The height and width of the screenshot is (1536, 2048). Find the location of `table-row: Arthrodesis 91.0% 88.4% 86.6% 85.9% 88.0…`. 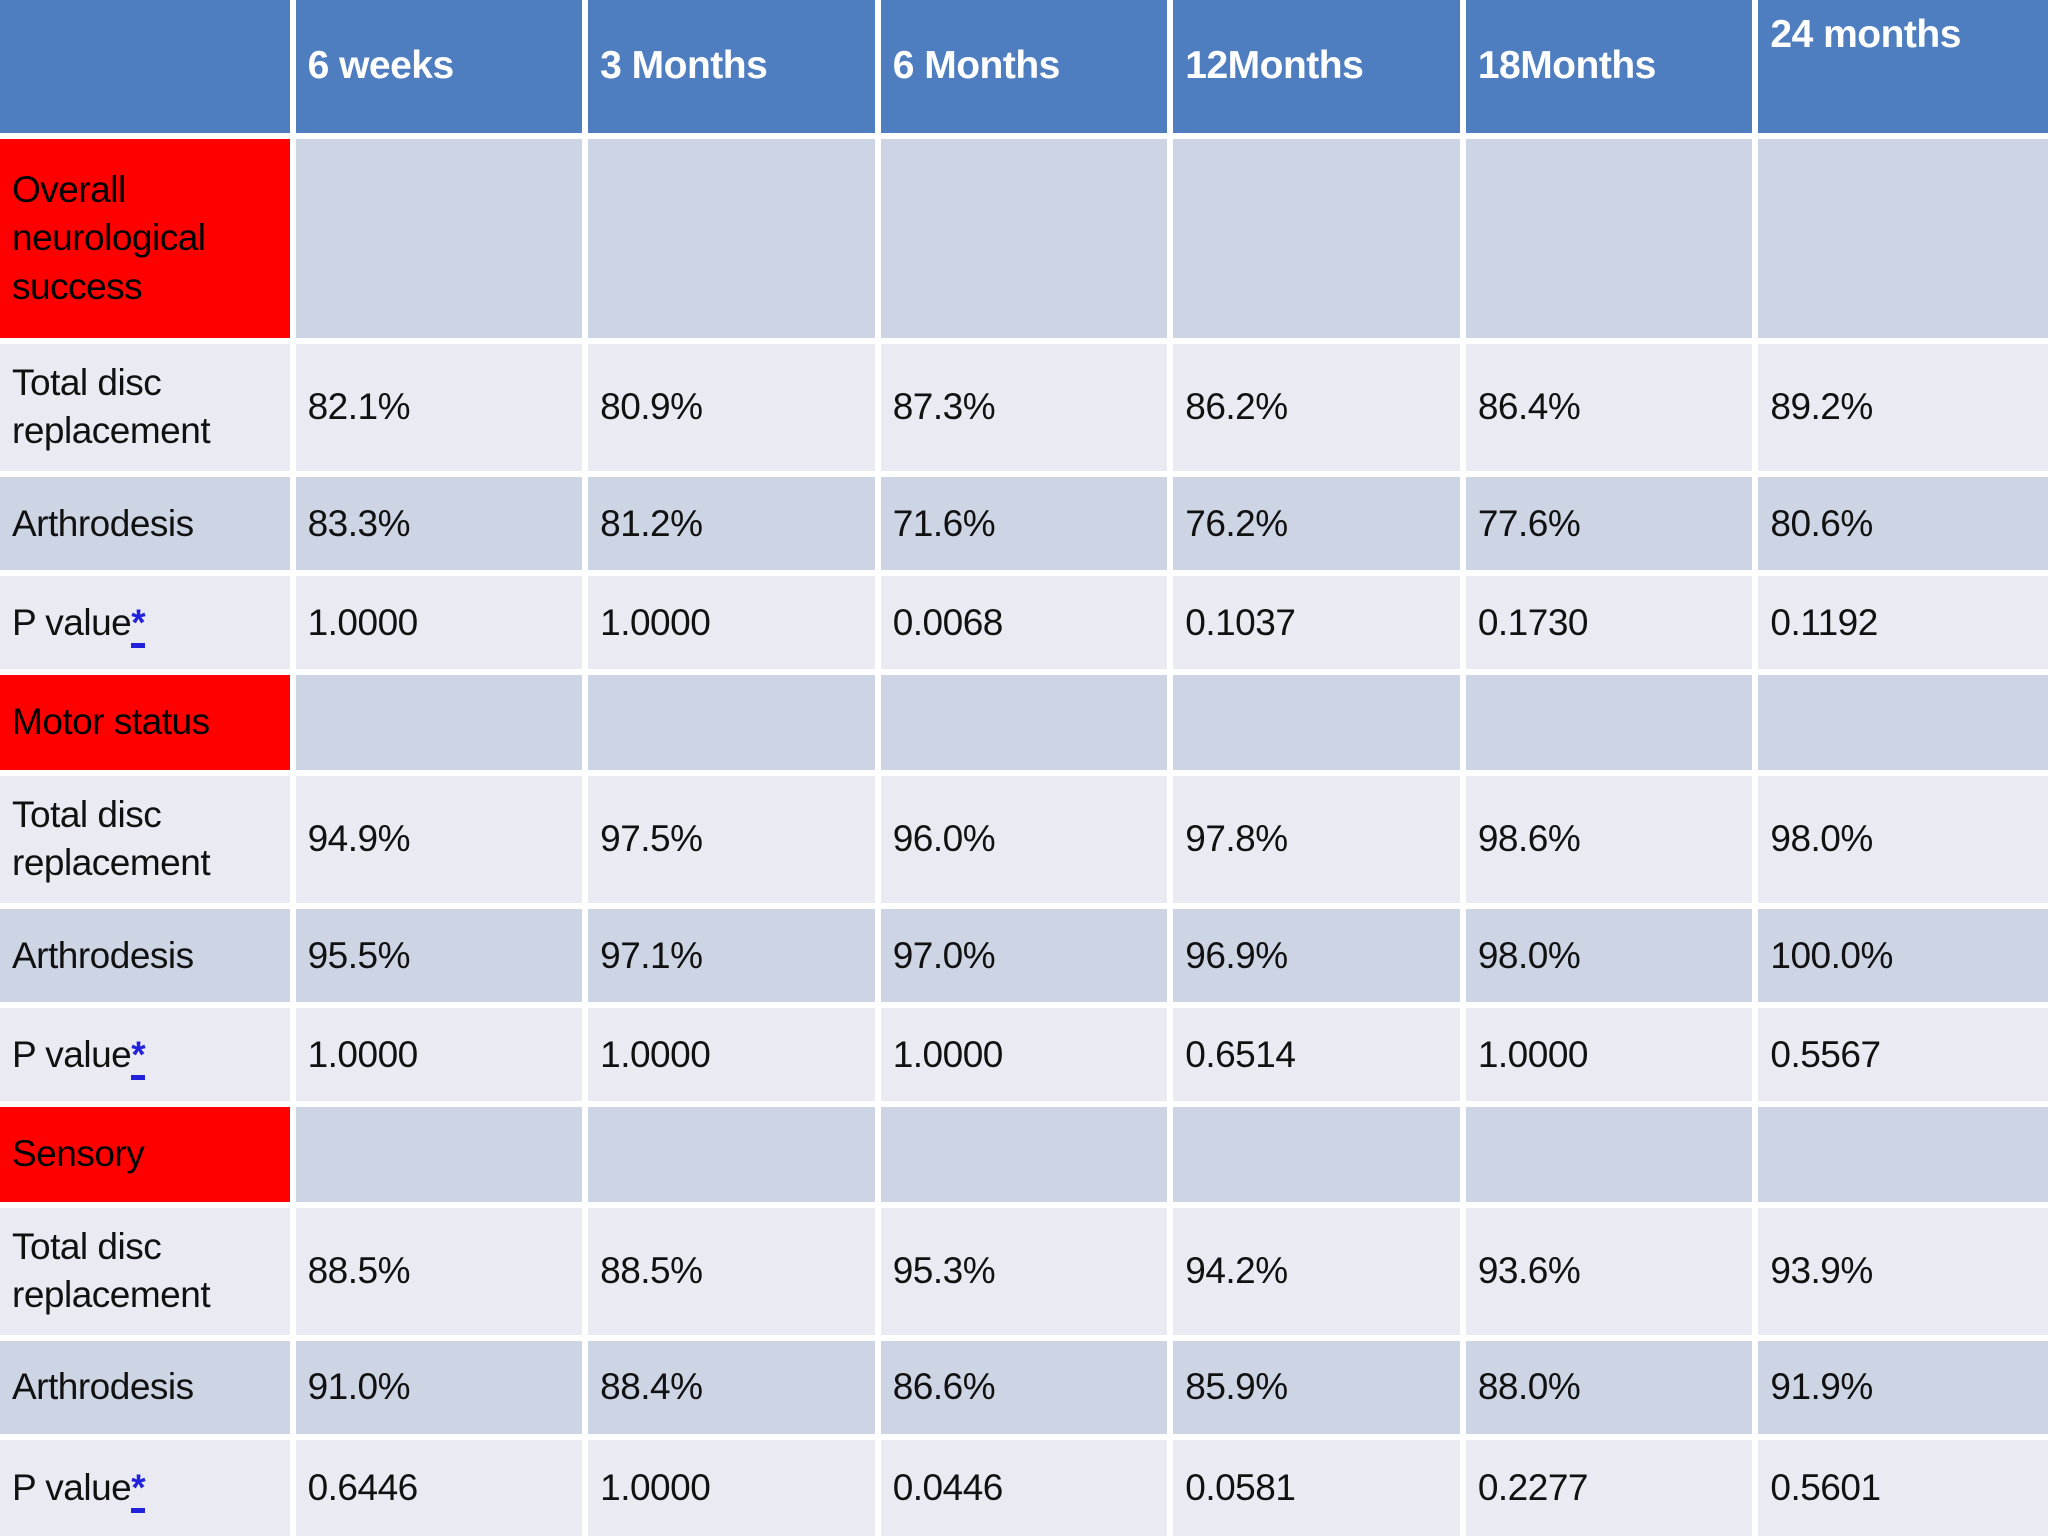

table-row: Arthrodesis 91.0% 88.4% 86.6% 85.9% 88.0… is located at coordinates (1024, 1389).